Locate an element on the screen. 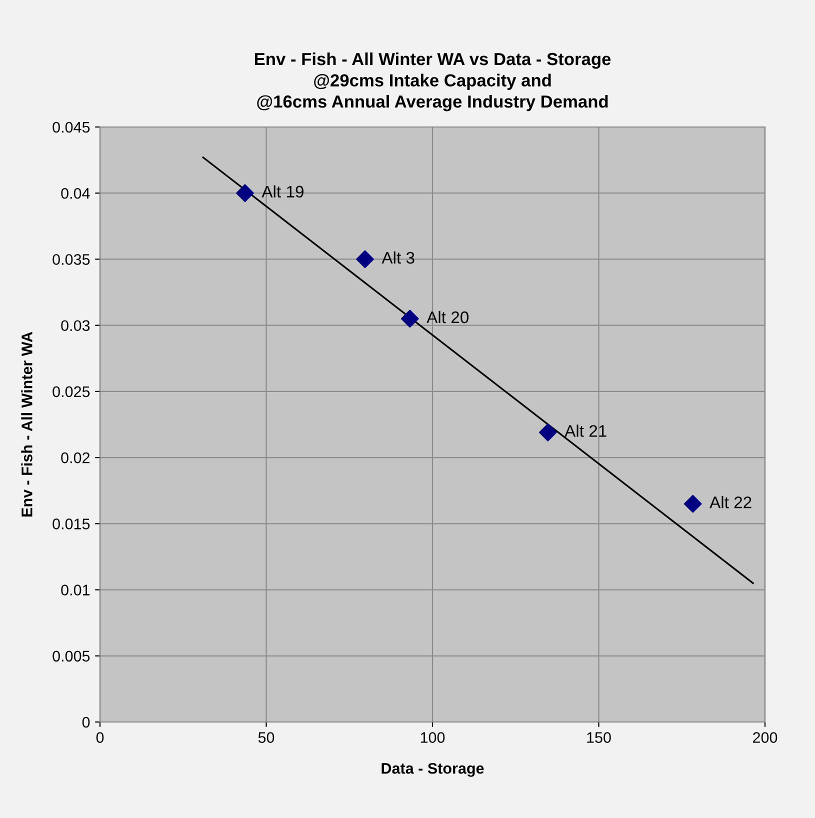 This screenshot has height=818, width=815. data-label: Alt 21 is located at coordinates (585, 430).